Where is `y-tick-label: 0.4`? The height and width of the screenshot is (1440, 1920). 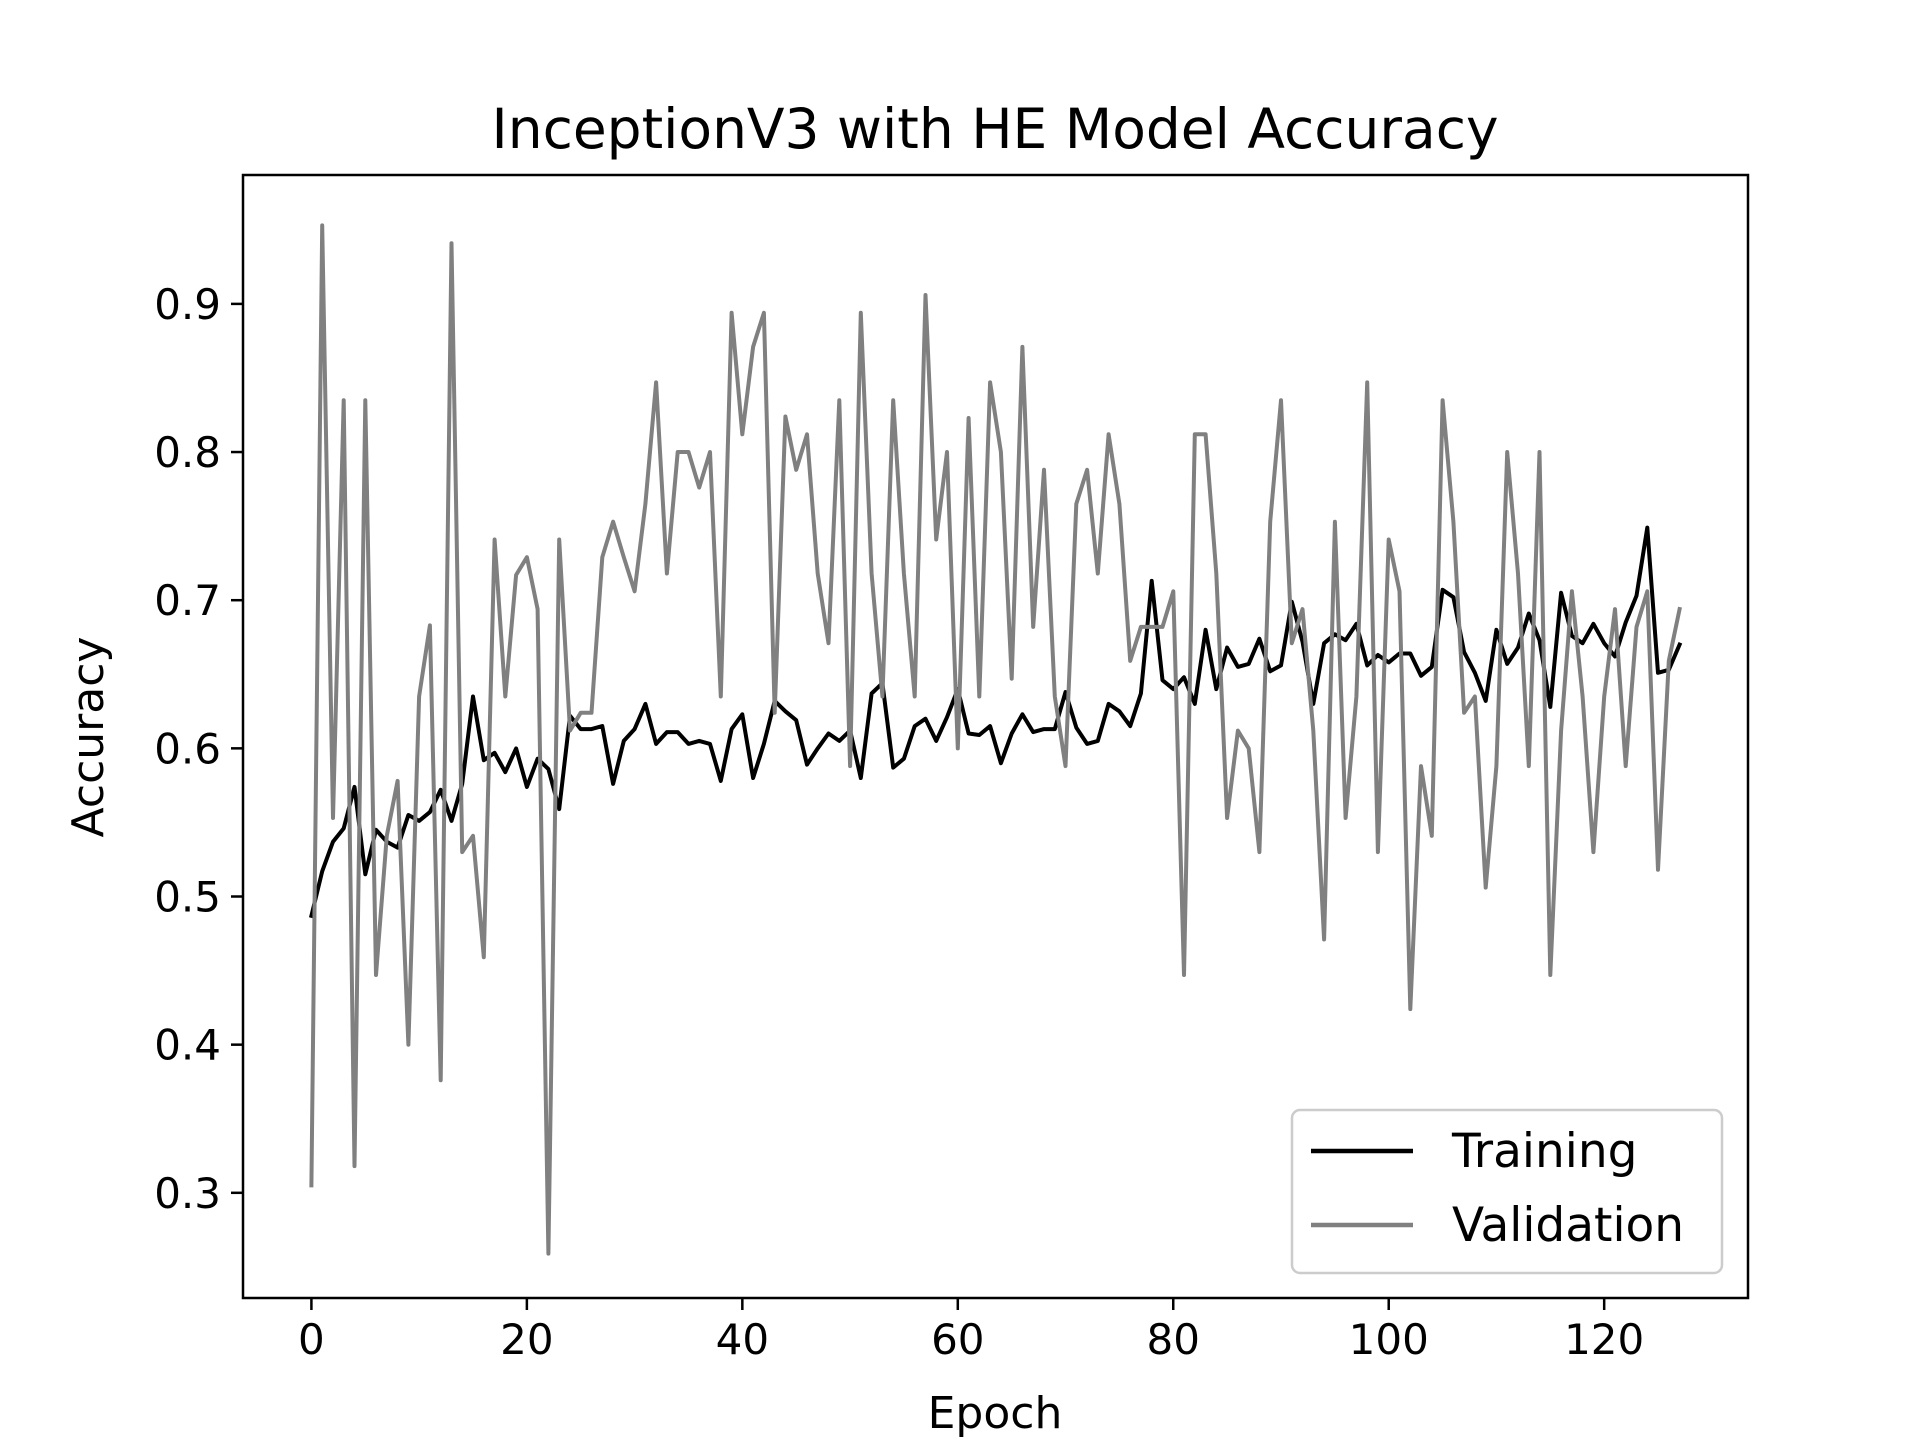 y-tick-label: 0.4 is located at coordinates (187, 1045).